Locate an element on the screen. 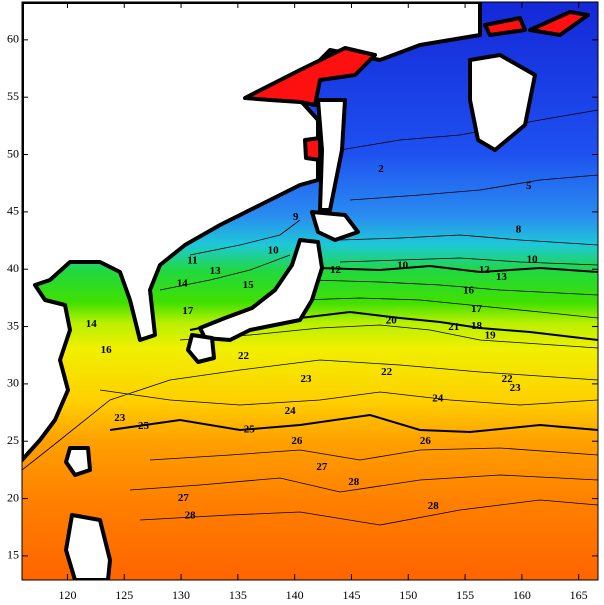 Image resolution: width=604 pixels, height=605 pixels. y-tick-label: 20 is located at coordinates (13, 497).